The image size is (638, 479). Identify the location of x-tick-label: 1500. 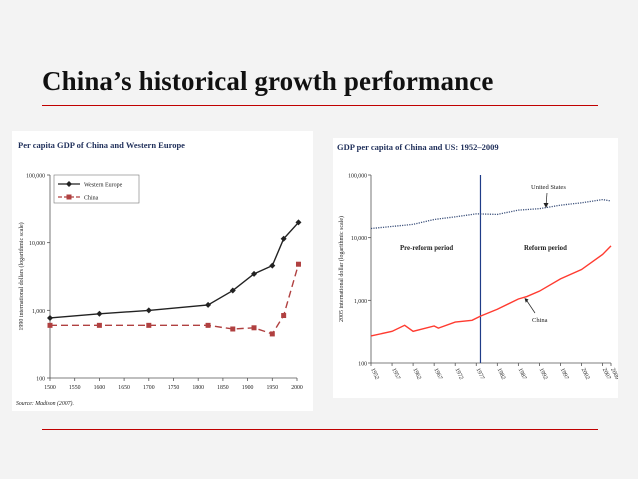
(50, 388).